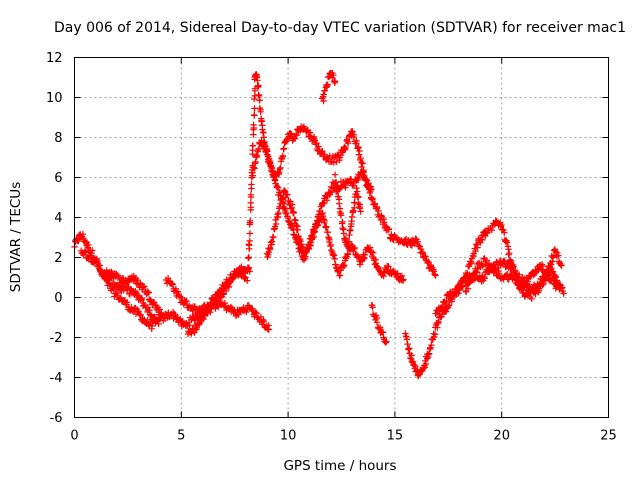 Image resolution: width=640 pixels, height=480 pixels. Describe the element at coordinates (482, 318) in the screenshot. I see `series-track-k` at that location.